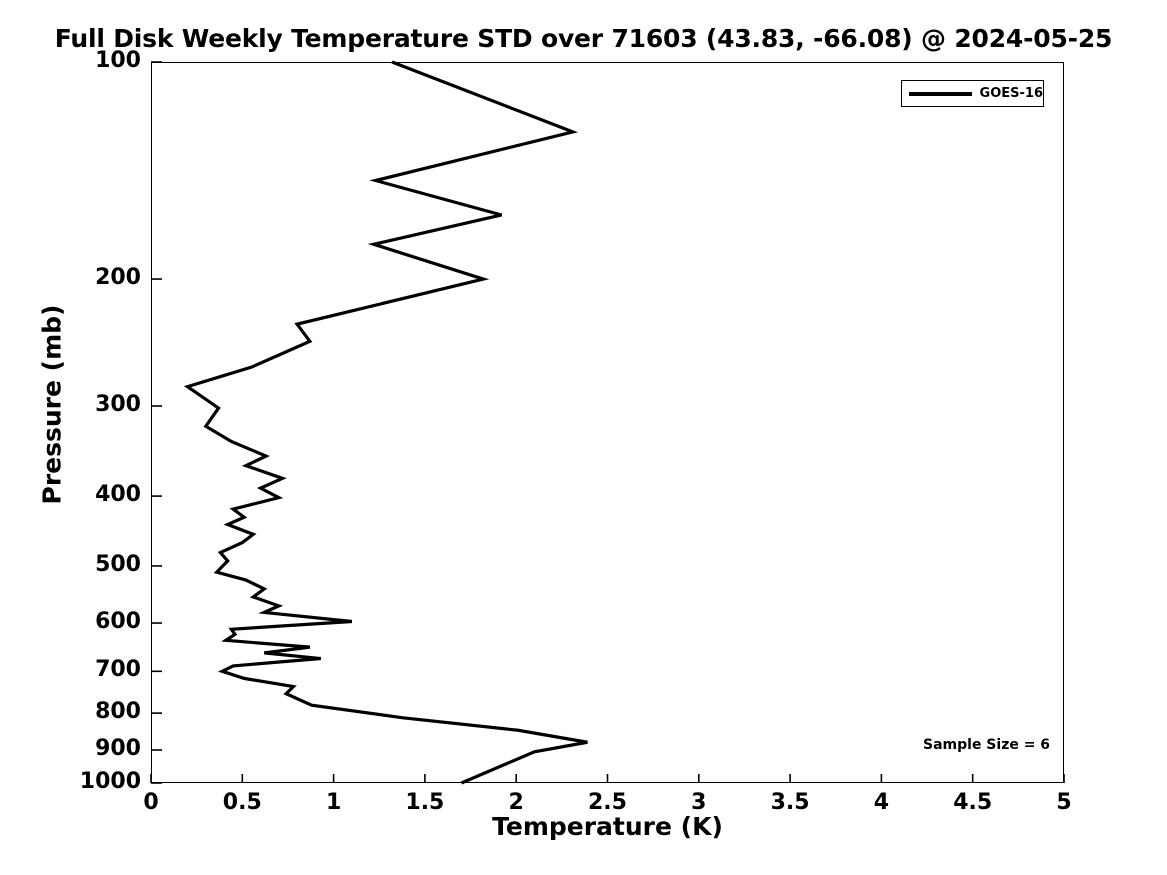 This screenshot has width=1167, height=875. Describe the element at coordinates (118, 712) in the screenshot. I see `y-tick-label: 800` at that location.